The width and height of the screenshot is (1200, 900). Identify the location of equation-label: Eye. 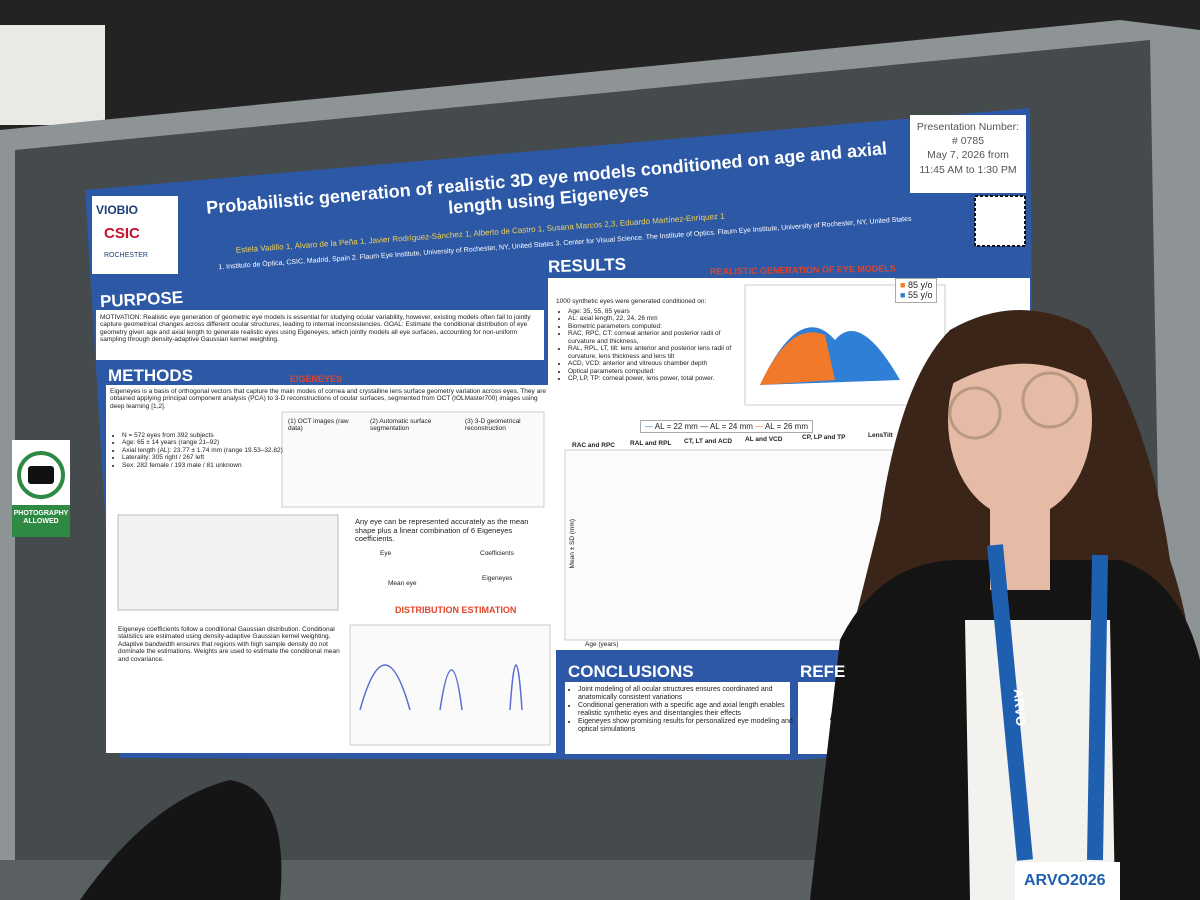
(386, 553).